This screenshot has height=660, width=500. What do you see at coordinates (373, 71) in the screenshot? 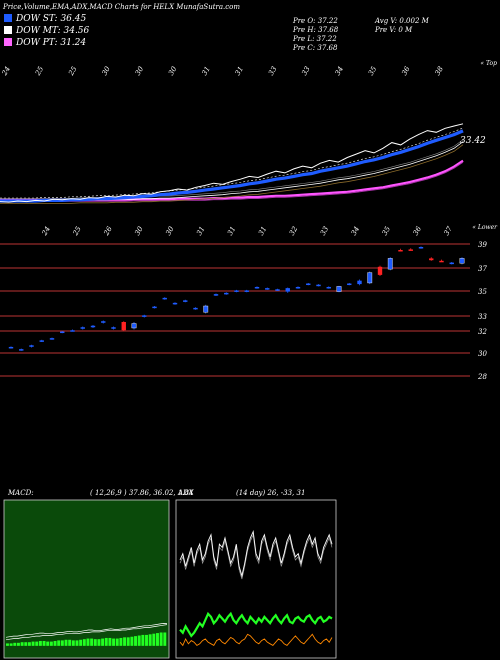
I see `x-tick-label: 35` at bounding box center [373, 71].